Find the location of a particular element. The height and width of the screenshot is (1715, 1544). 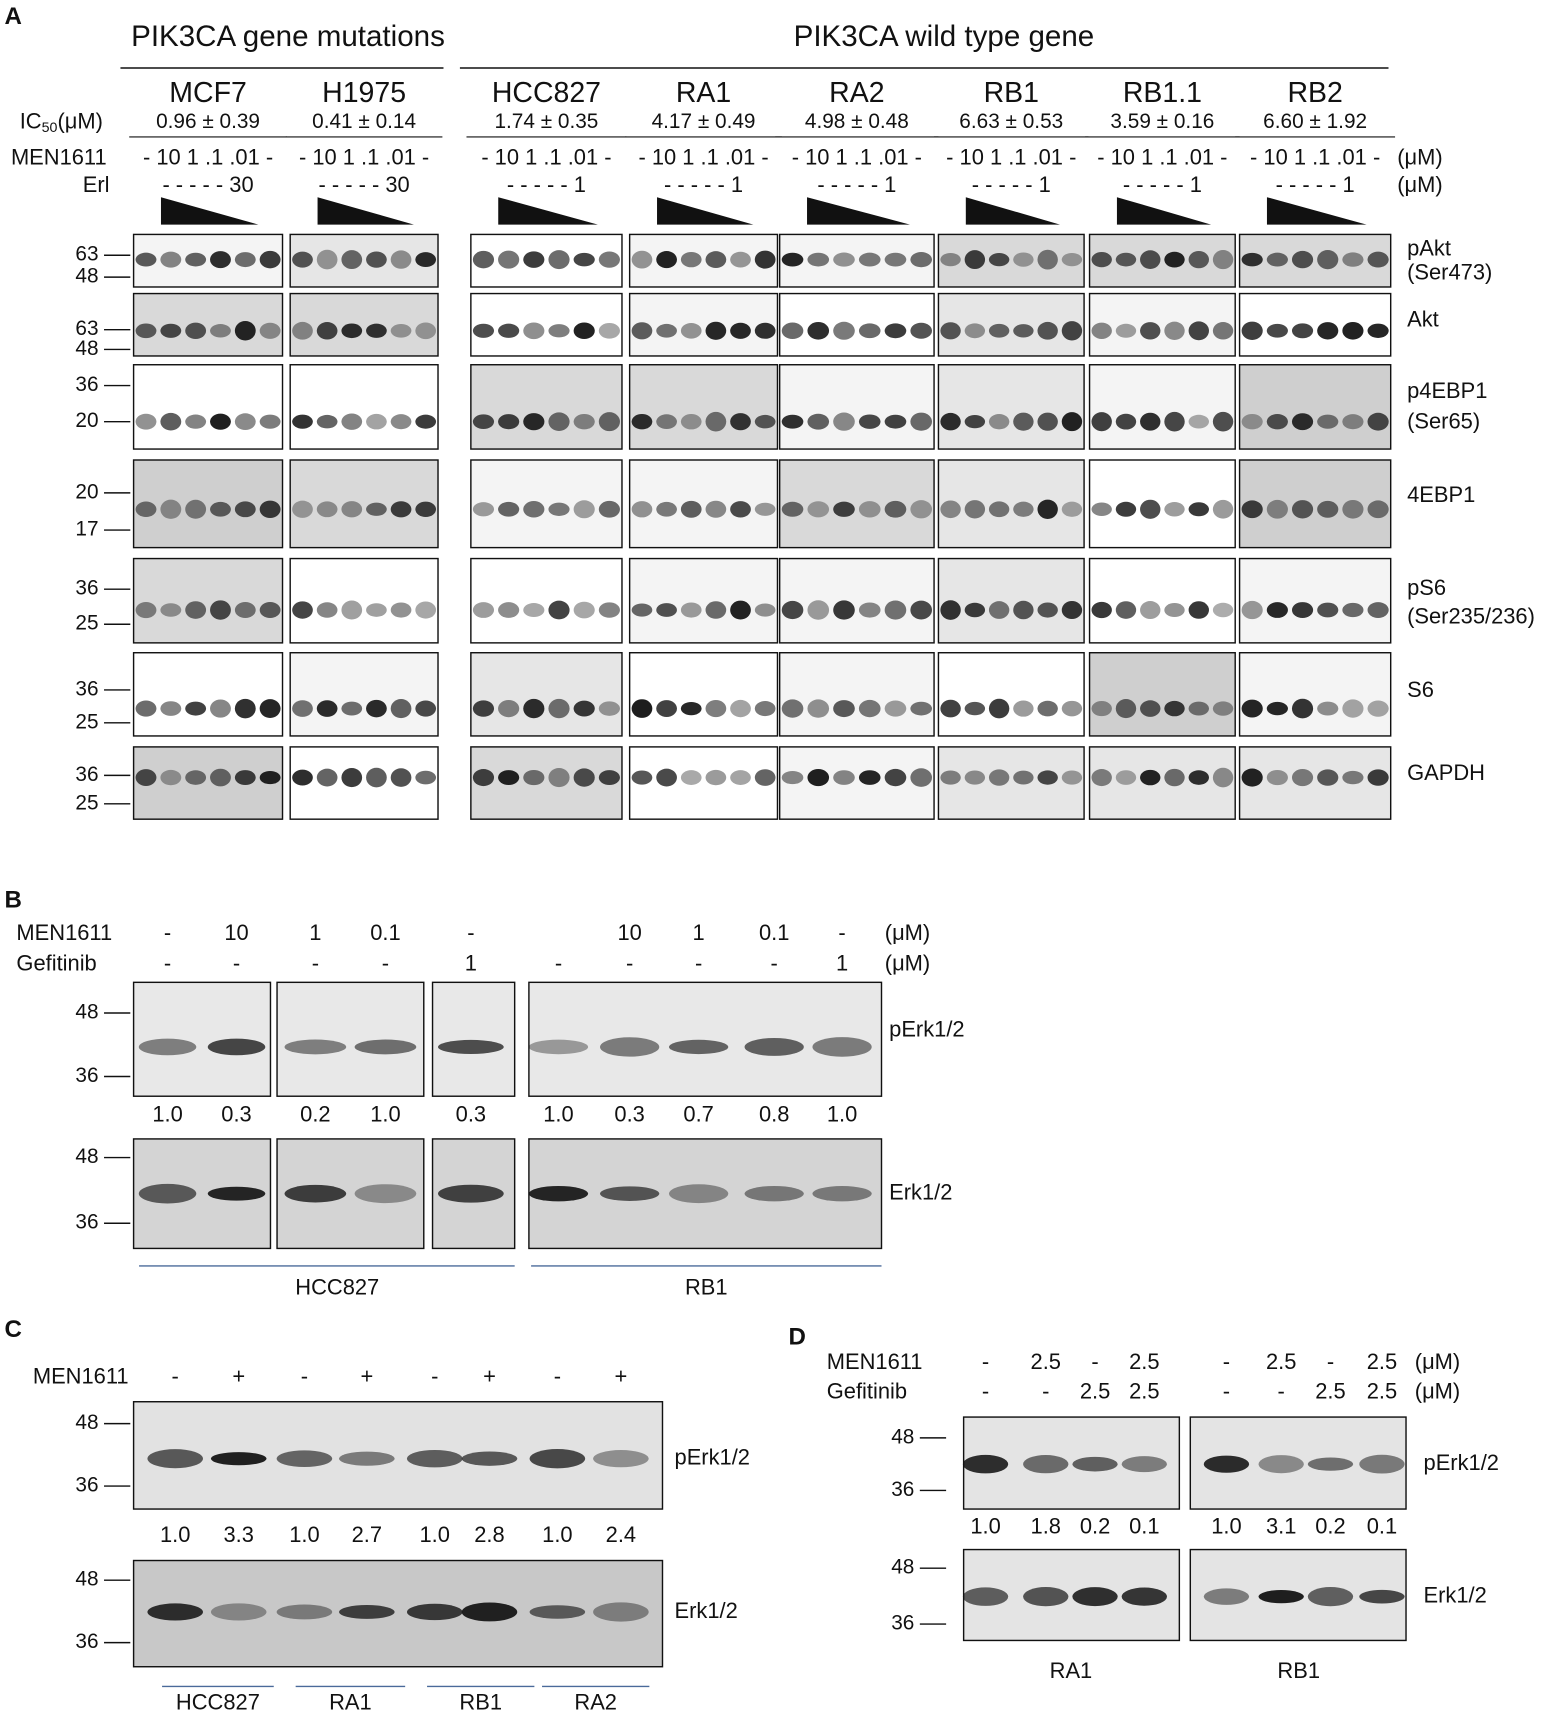

protein-label: p4EBP1 is located at coordinates (1447, 390).